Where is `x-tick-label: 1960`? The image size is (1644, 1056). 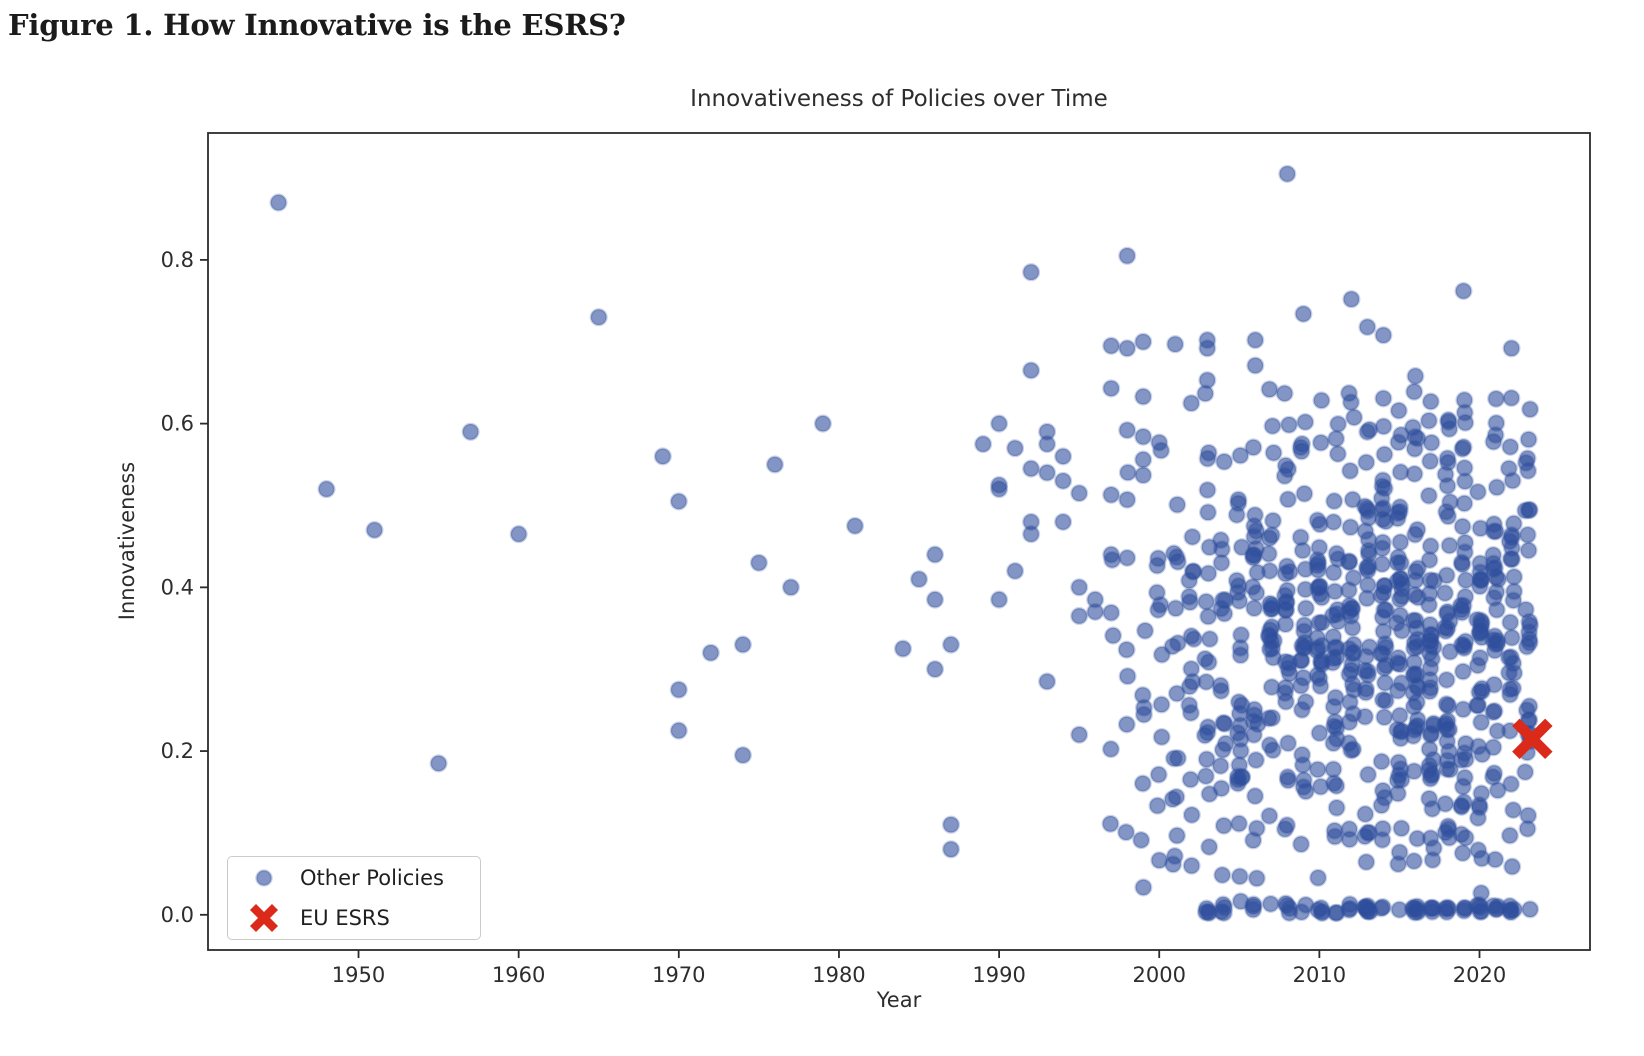 x-tick-label: 1960 is located at coordinates (518, 975).